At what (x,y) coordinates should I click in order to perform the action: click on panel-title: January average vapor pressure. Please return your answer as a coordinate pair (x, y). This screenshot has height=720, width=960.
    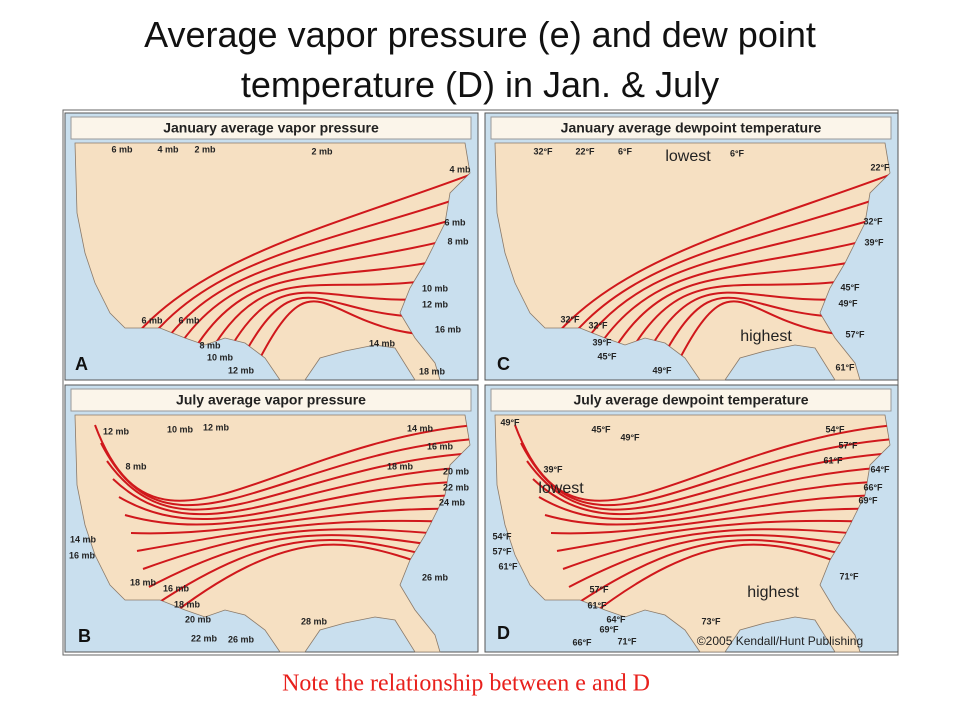
    Looking at the image, I should click on (271, 128).